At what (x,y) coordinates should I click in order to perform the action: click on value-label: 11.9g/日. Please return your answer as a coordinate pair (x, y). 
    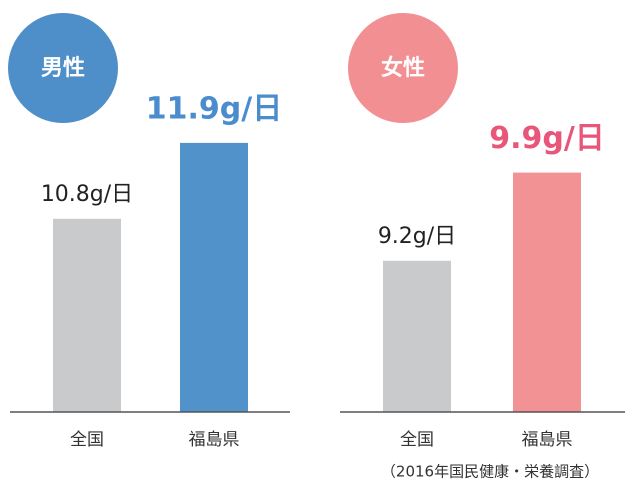
    Looking at the image, I should click on (214, 108).